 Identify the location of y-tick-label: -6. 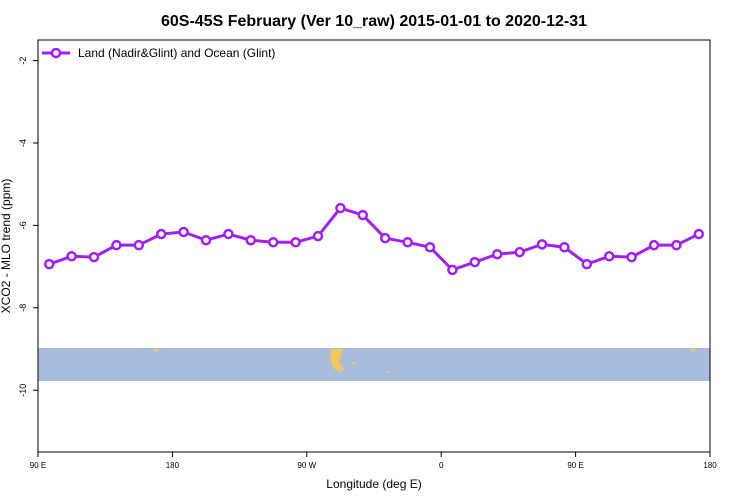
(23, 225).